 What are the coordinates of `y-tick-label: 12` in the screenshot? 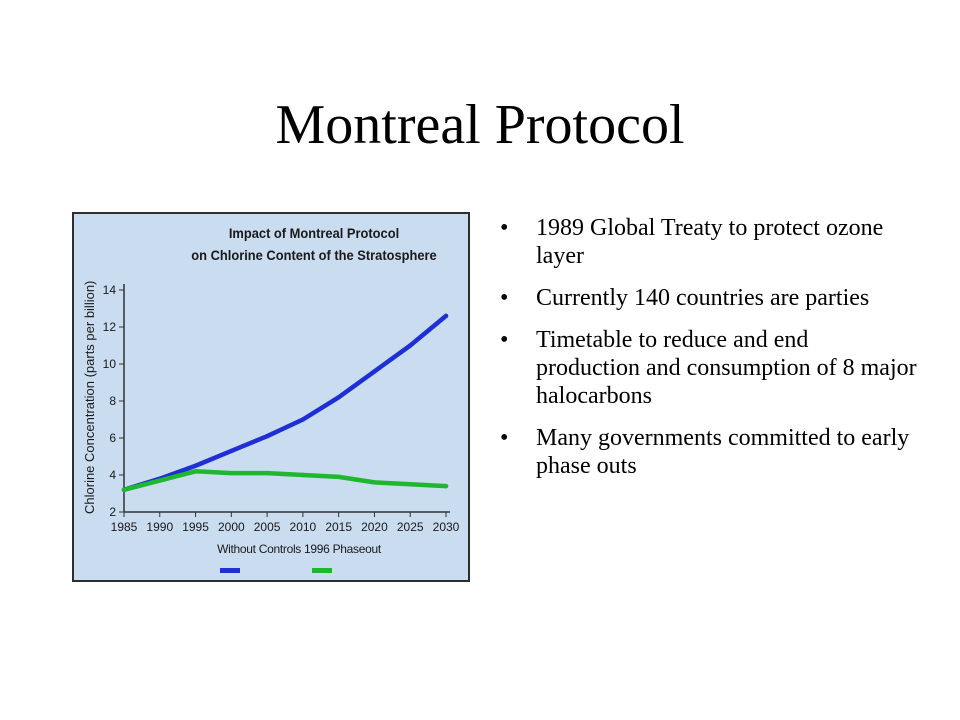 It's located at (110, 327).